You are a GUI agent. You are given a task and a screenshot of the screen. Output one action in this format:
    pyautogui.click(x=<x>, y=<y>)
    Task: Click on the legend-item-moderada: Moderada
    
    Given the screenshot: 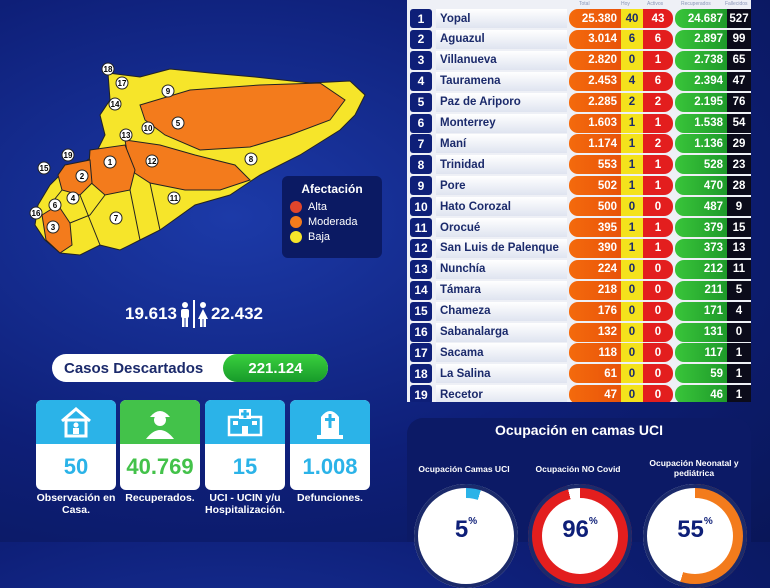 What is the action you would take?
    pyautogui.click(x=332, y=222)
    